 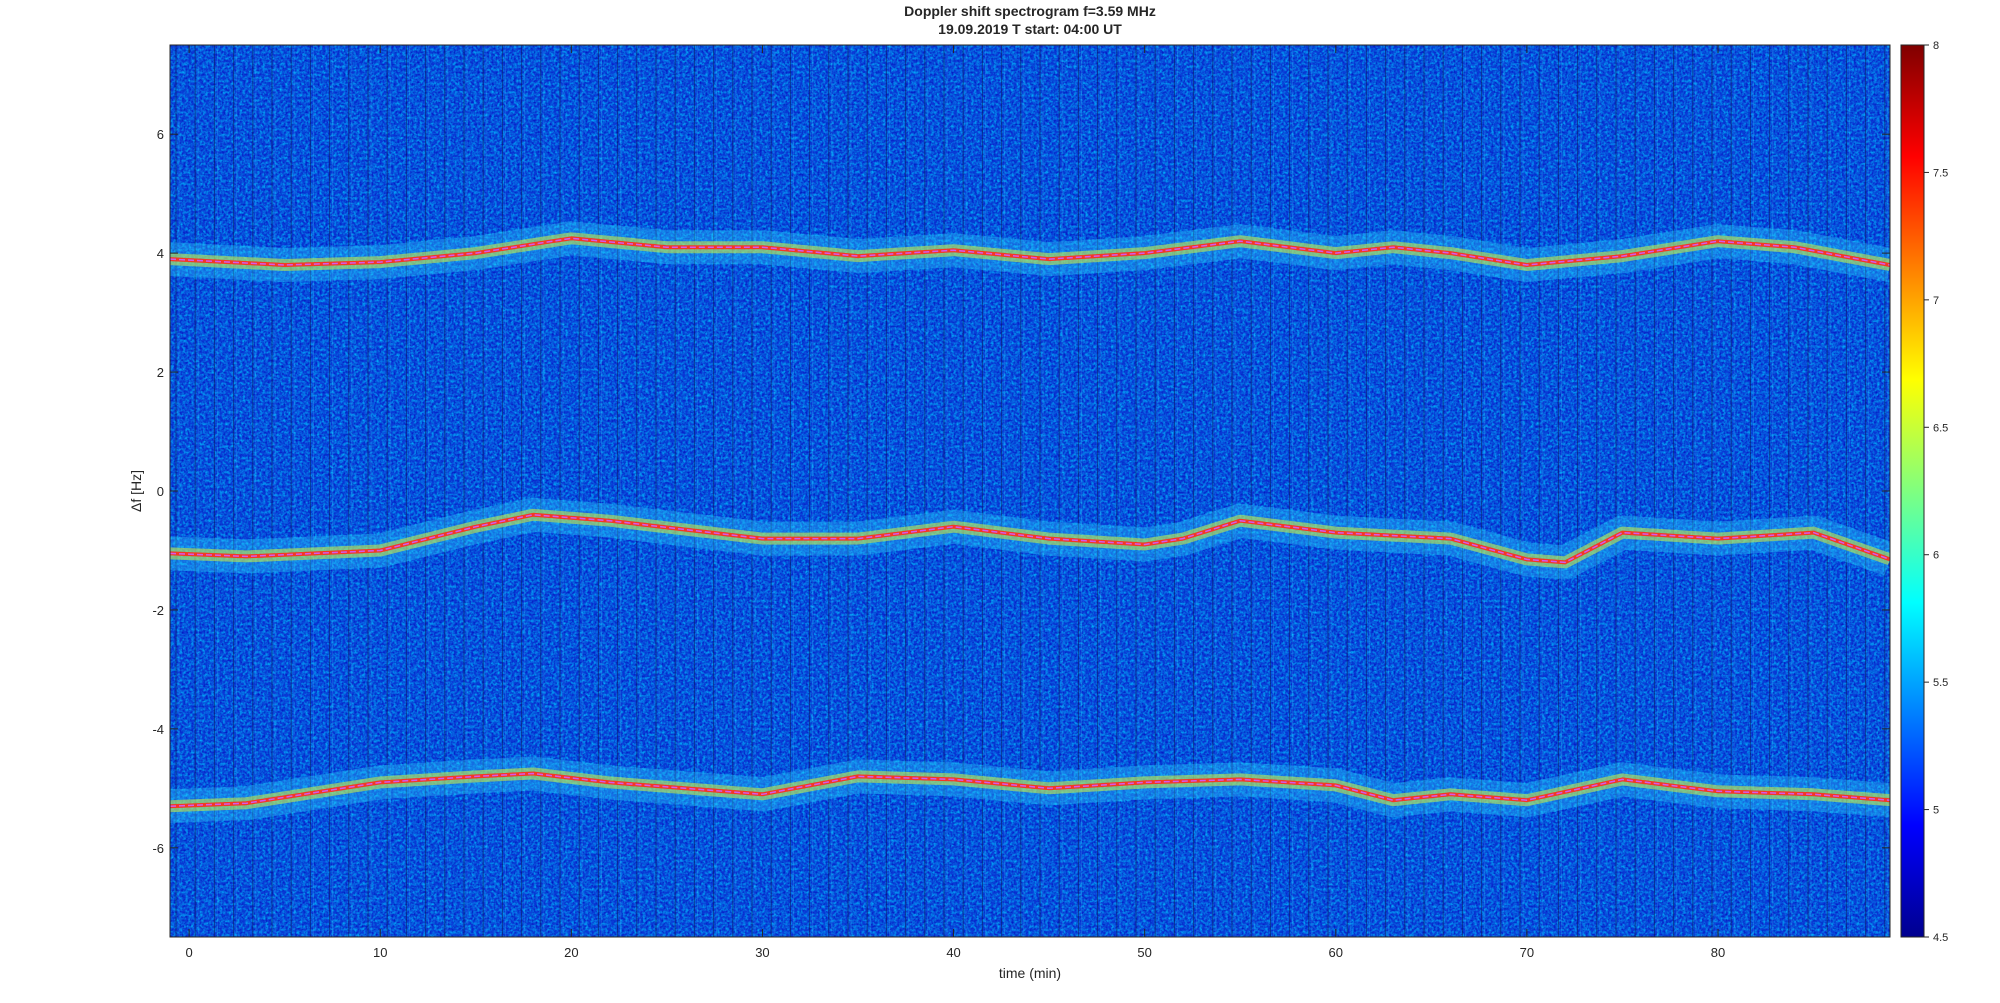 I want to click on colorbar-tick-label: 6, so click(x=1936, y=556).